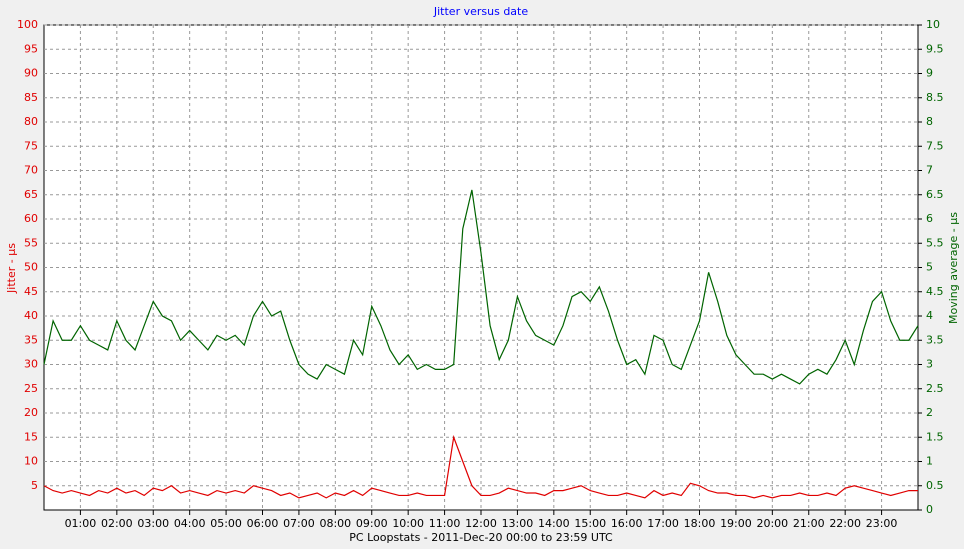 Image resolution: width=964 pixels, height=549 pixels. I want to click on series-line, so click(480, 466).